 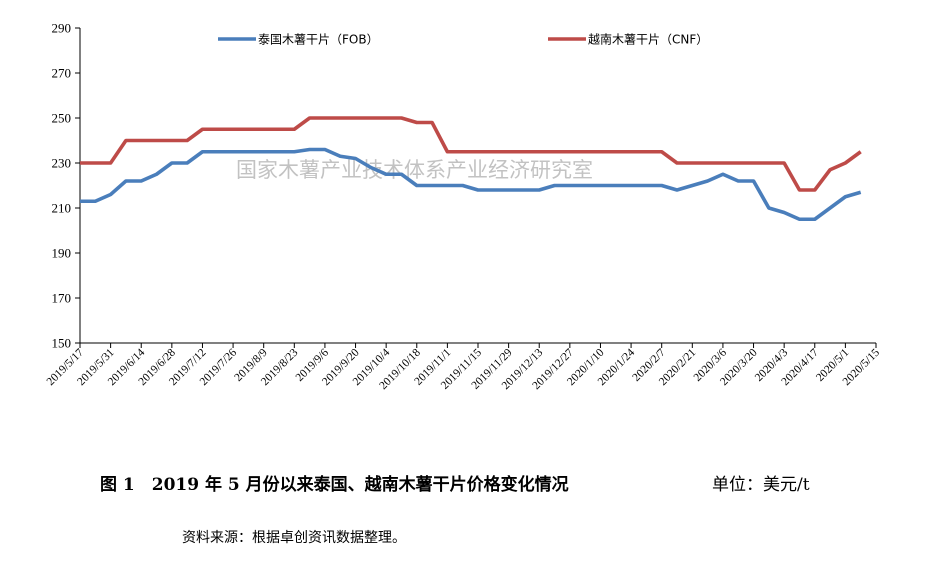 What do you see at coordinates (62, 253) in the screenshot?
I see `y-tick-label: 190` at bounding box center [62, 253].